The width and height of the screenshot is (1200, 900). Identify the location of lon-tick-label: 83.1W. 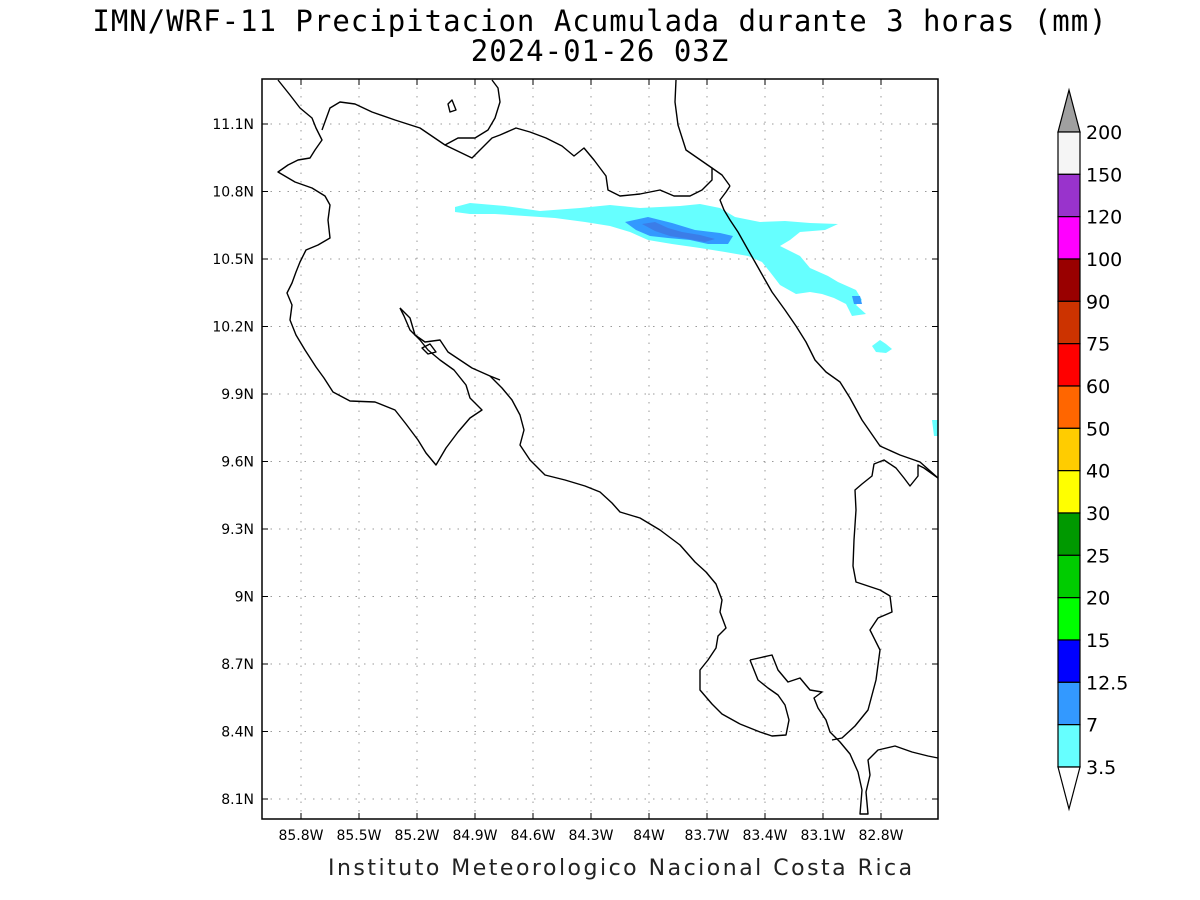
(822, 836).